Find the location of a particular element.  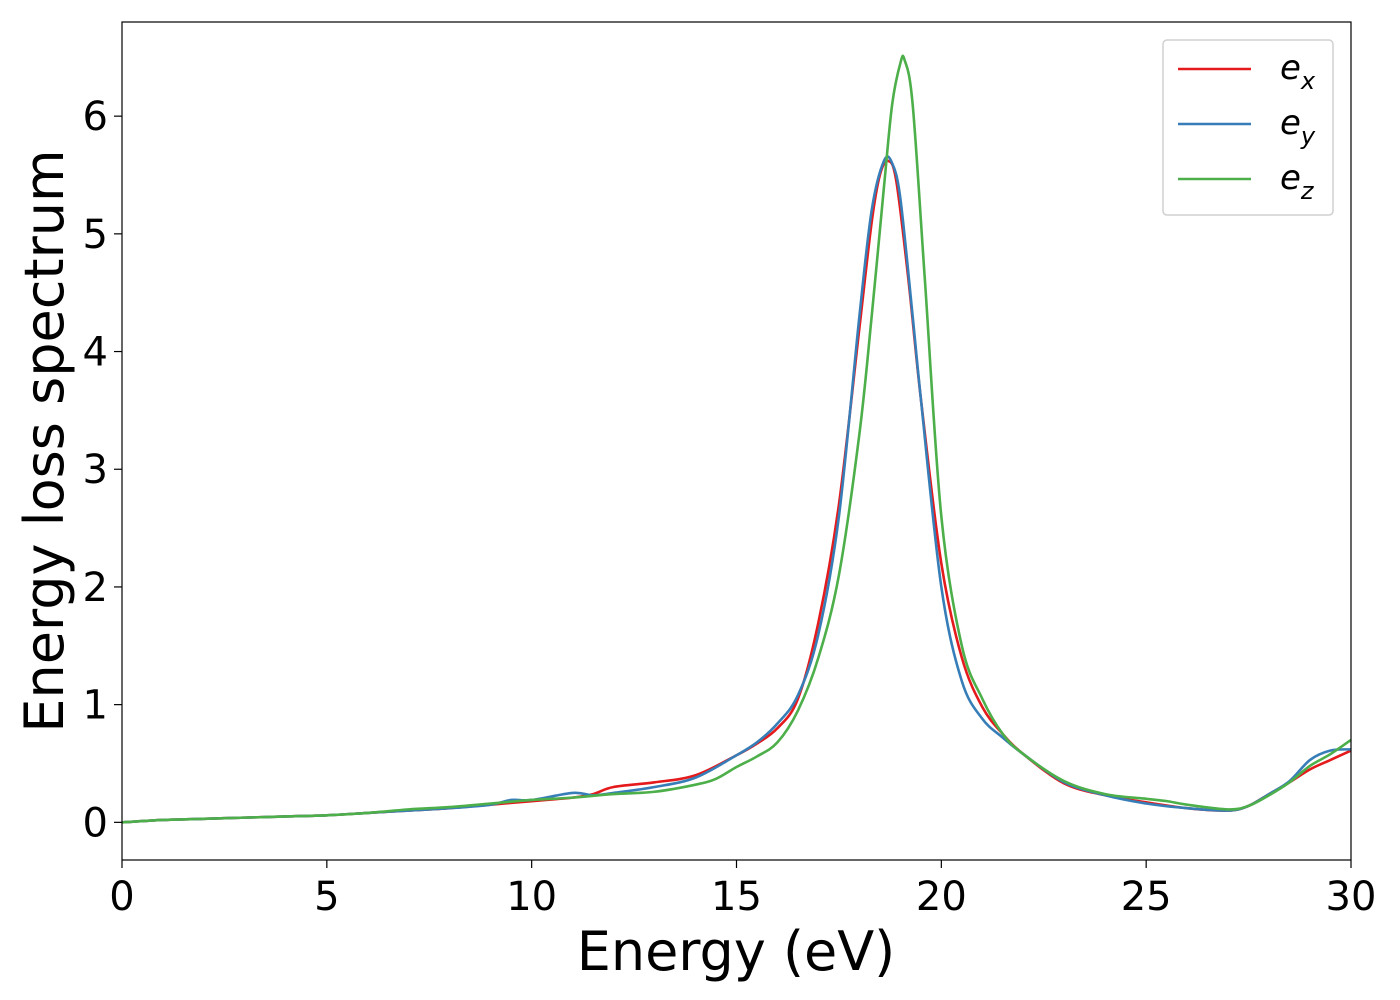

y-tick-label: 0 is located at coordinates (95, 823).